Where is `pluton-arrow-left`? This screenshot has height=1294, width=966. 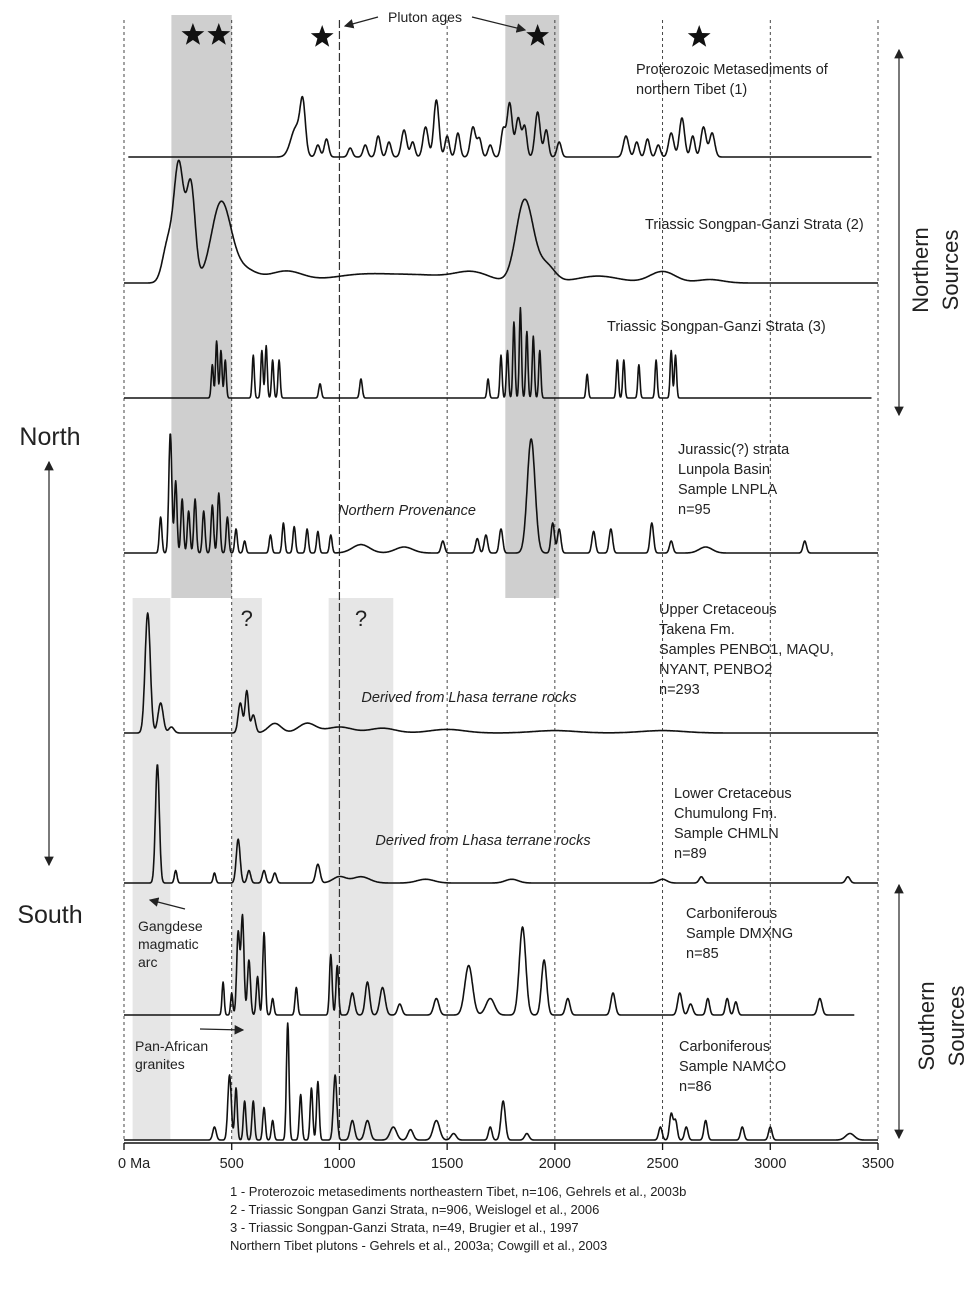
pluton-arrow-left is located at coordinates (361, 22).